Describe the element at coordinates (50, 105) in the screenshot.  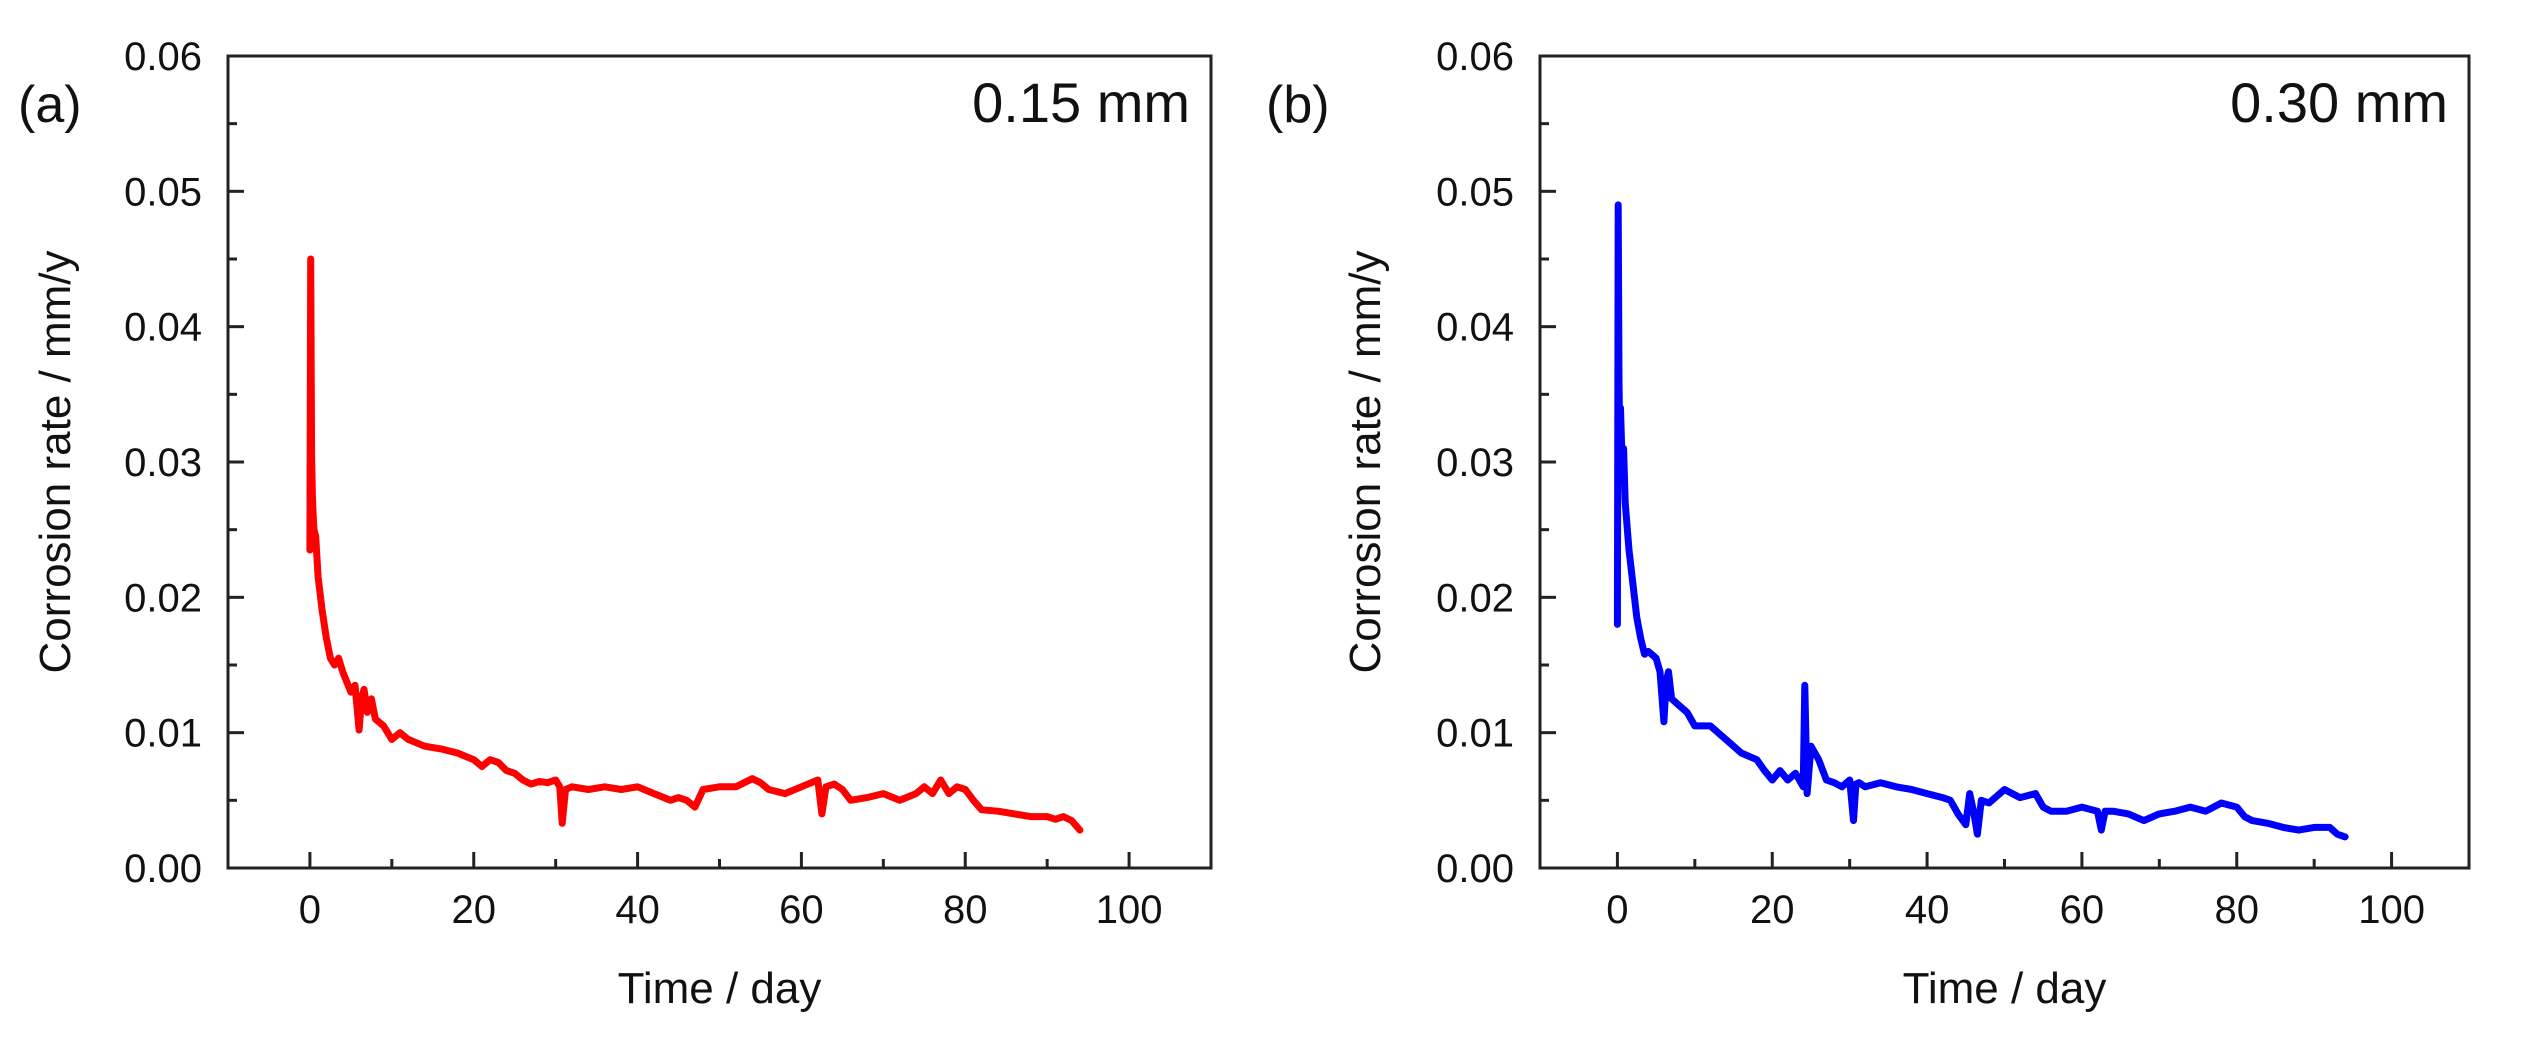
I see `panel-label: (a)` at that location.